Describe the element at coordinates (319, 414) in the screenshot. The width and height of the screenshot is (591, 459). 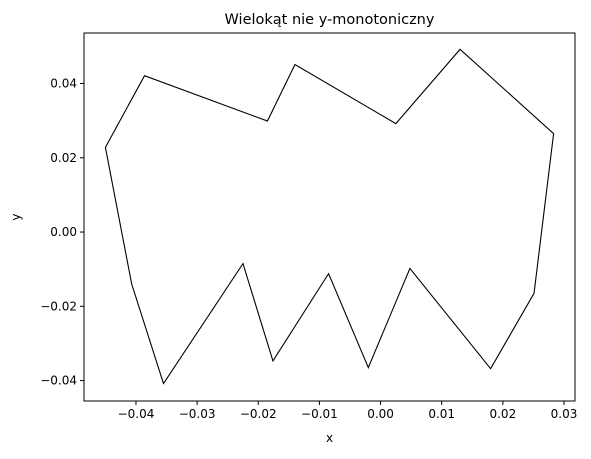
I see `x-tick-label-3: −0.01` at that location.